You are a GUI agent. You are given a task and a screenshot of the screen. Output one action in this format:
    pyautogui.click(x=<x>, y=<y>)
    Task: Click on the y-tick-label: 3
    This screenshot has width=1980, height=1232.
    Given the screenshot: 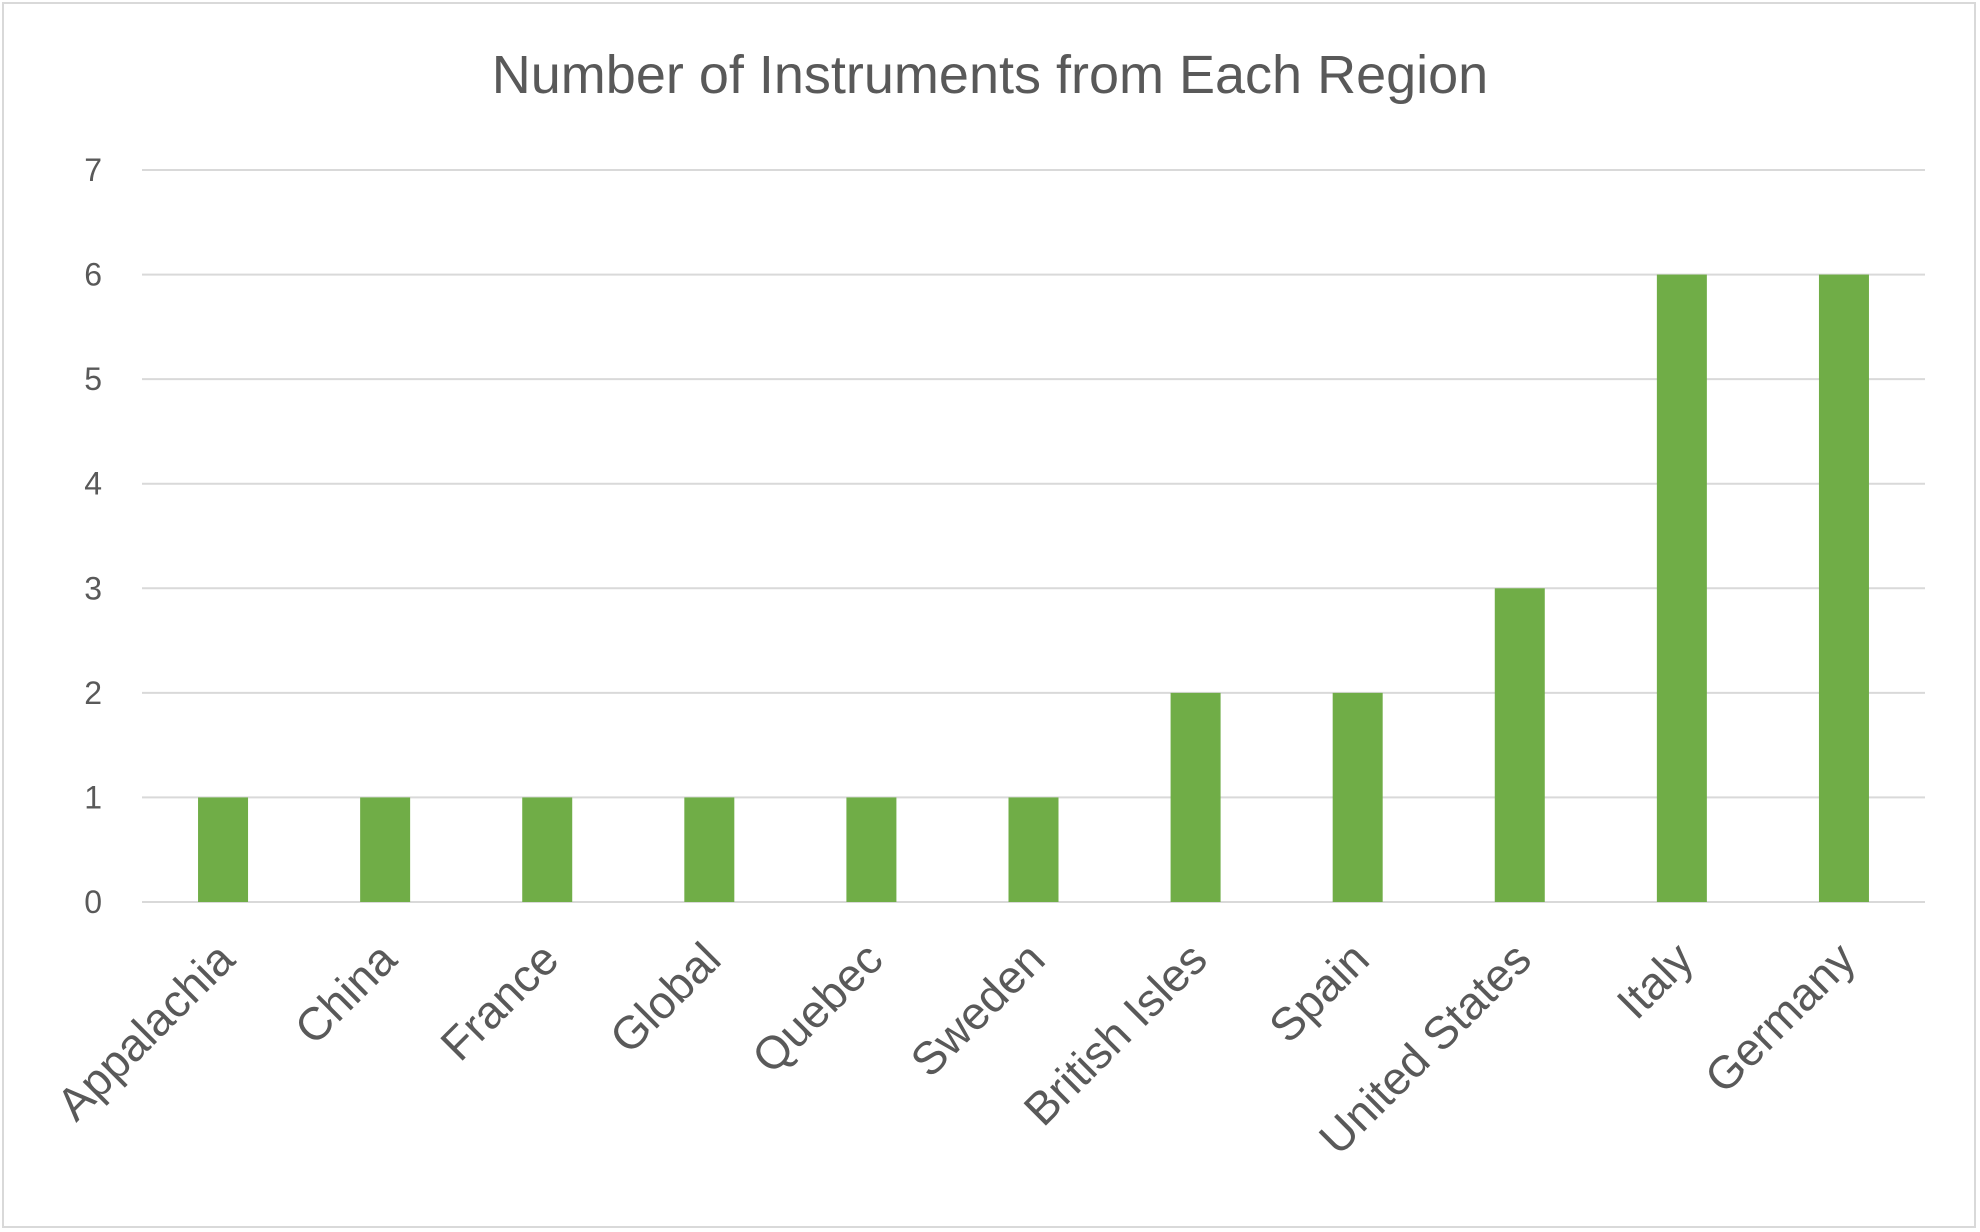 What is the action you would take?
    pyautogui.click(x=93, y=588)
    